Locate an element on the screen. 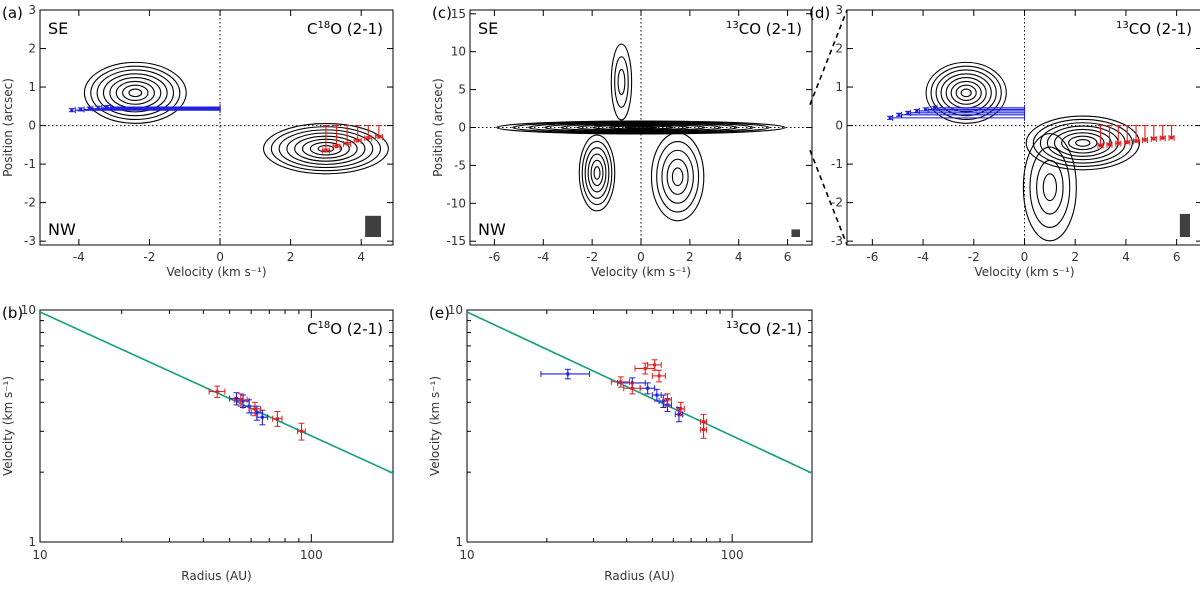 The width and height of the screenshot is (1200, 589). title-pre: C is located at coordinates (312, 29).